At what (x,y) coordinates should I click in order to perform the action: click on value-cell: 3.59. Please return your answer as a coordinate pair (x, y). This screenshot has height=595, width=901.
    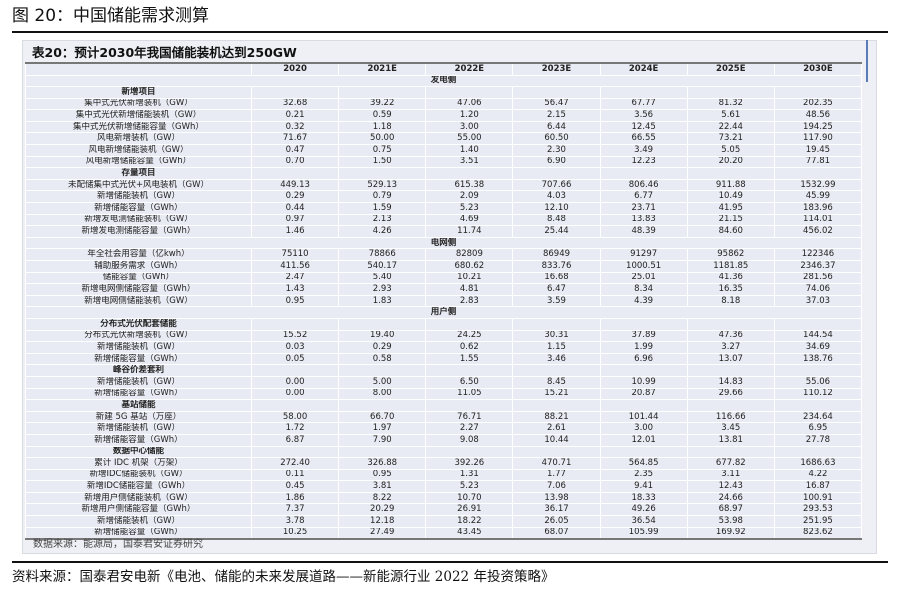
    Looking at the image, I should click on (556, 301).